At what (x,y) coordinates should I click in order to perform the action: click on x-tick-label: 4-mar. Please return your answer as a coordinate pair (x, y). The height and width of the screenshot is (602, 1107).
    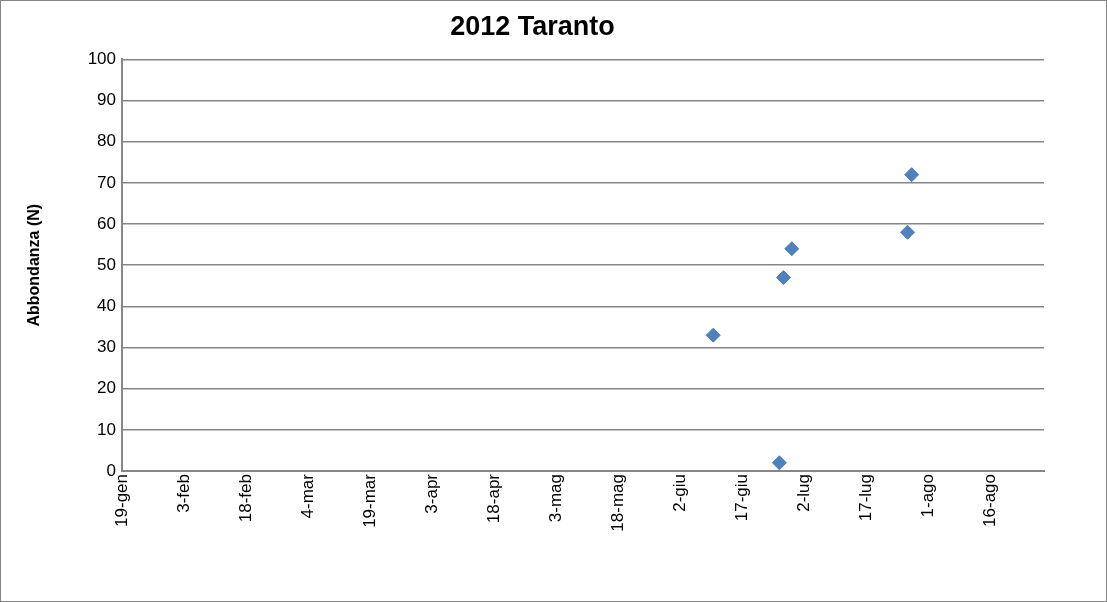
    Looking at the image, I should click on (307, 496).